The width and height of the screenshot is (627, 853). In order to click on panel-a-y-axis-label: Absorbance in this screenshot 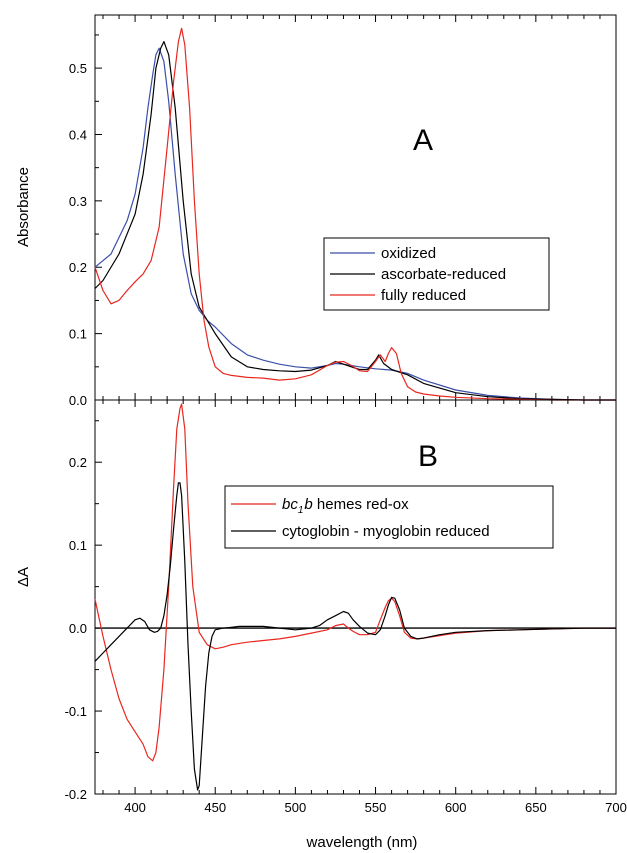, I will do `click(23, 207)`.